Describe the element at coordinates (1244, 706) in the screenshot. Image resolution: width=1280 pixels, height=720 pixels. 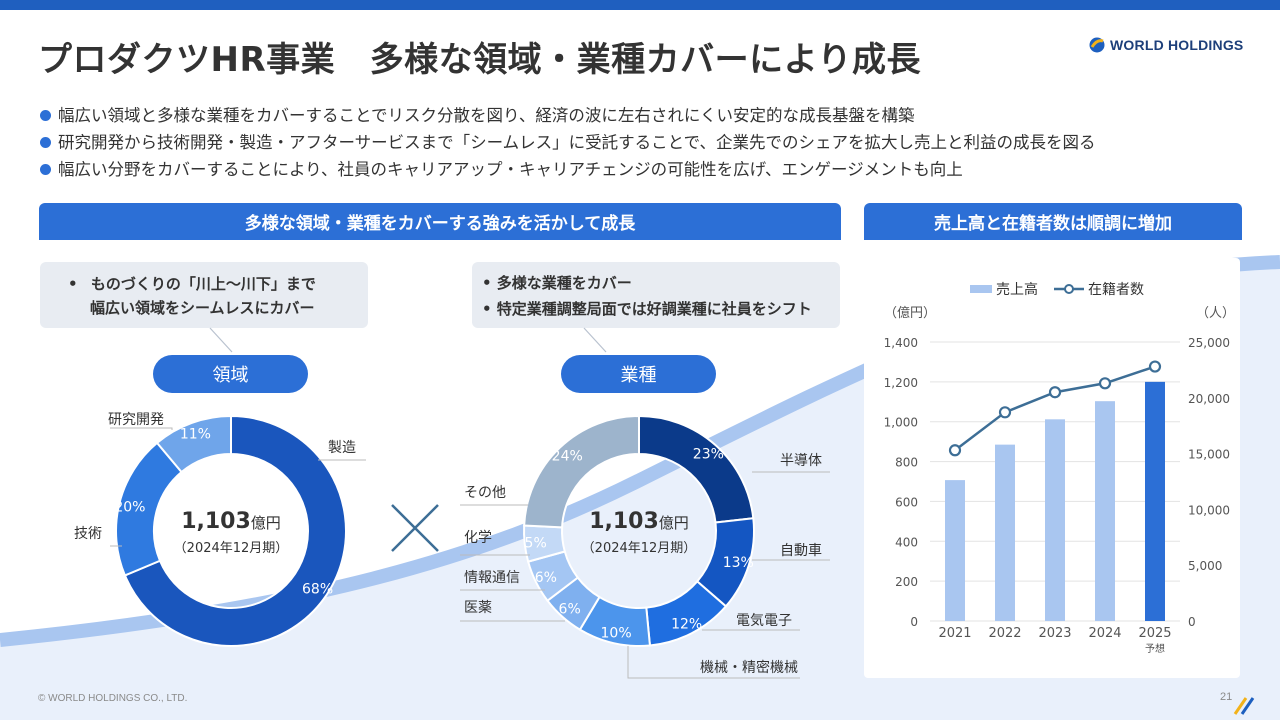
I see `corner-stripes-icon` at that location.